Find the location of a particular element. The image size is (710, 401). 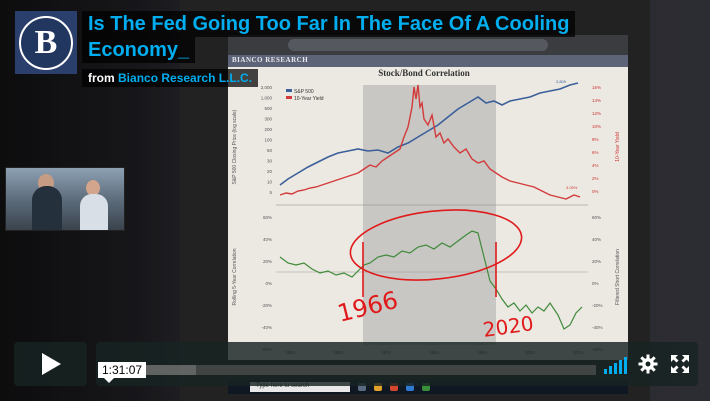

byline-source-link: Bianco Research L.L.C. is located at coordinates (185, 78).